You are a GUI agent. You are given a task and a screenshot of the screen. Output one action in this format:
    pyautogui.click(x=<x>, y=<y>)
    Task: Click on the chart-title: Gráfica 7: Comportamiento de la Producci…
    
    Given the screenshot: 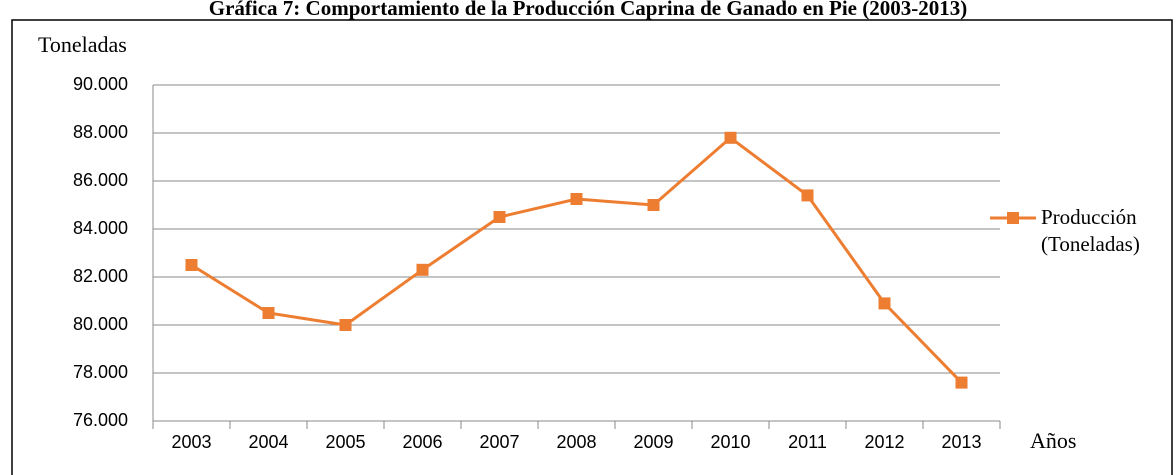 What is the action you would take?
    pyautogui.click(x=588, y=10)
    